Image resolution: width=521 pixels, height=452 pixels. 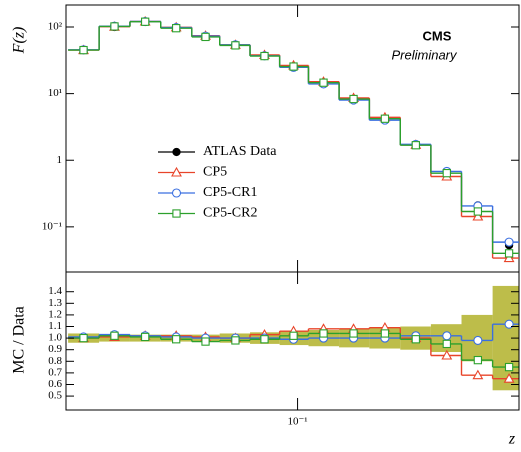 What do you see at coordinates (298, 422) in the screenshot?
I see `x-tick-label: 10⁻¹` at bounding box center [298, 422].